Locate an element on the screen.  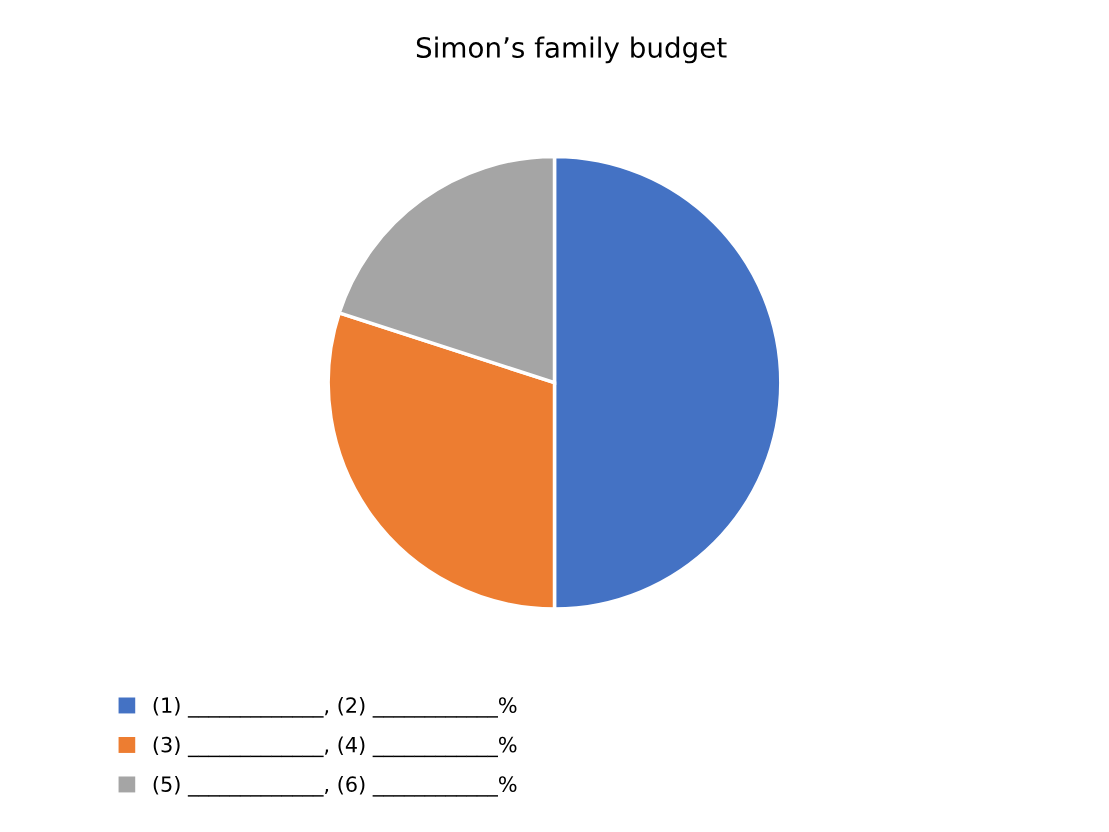
legend-label: (5) _____________, (6) ____________% is located at coordinates (335, 786).